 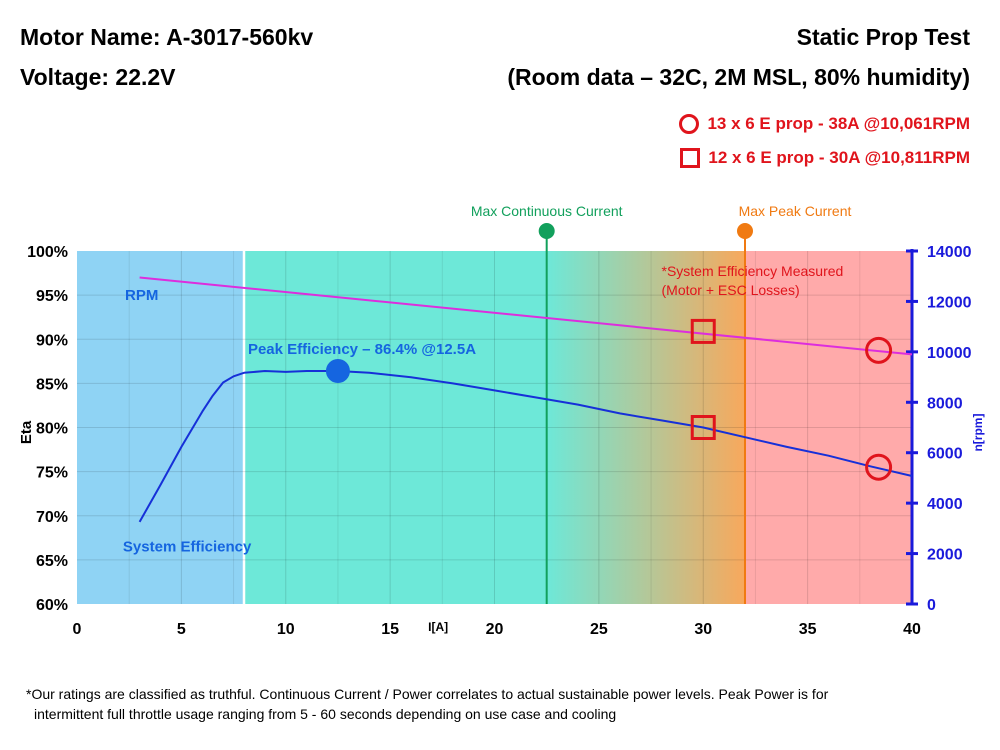 I want to click on y-left-tick-label: 80%, so click(x=52, y=429).